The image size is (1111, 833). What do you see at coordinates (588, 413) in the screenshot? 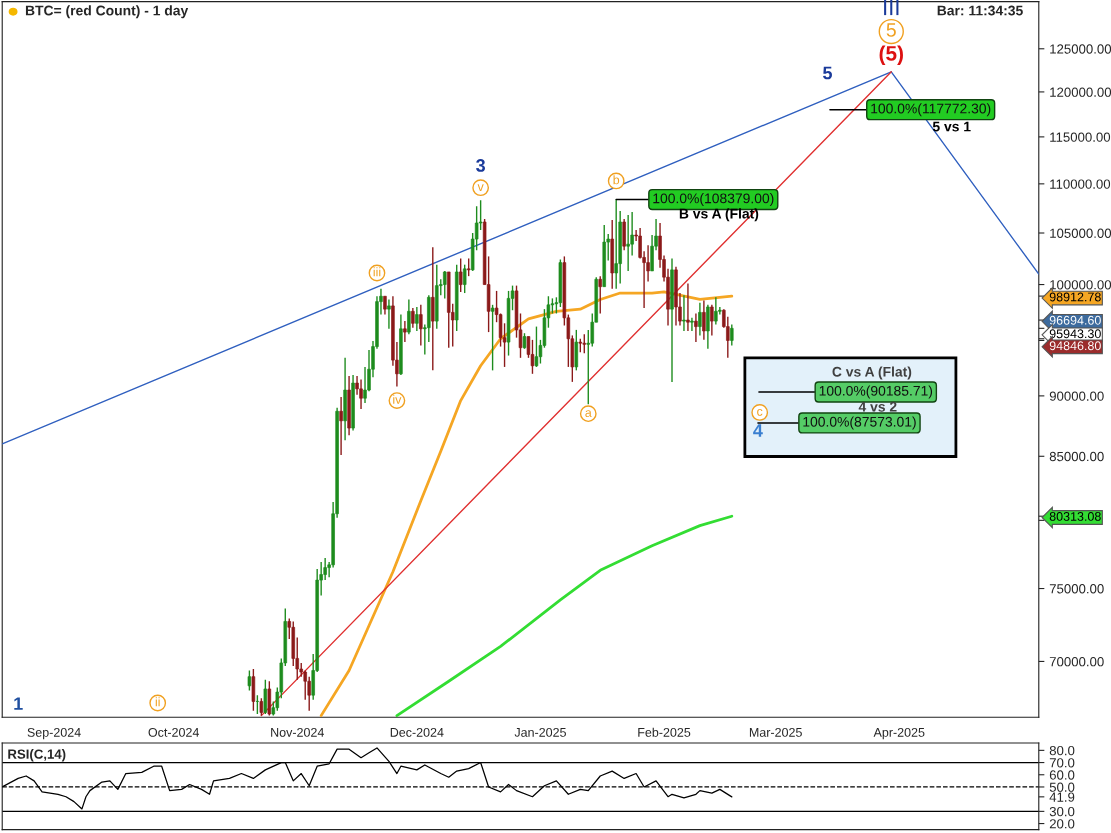
I see `annotation: a` at bounding box center [588, 413].